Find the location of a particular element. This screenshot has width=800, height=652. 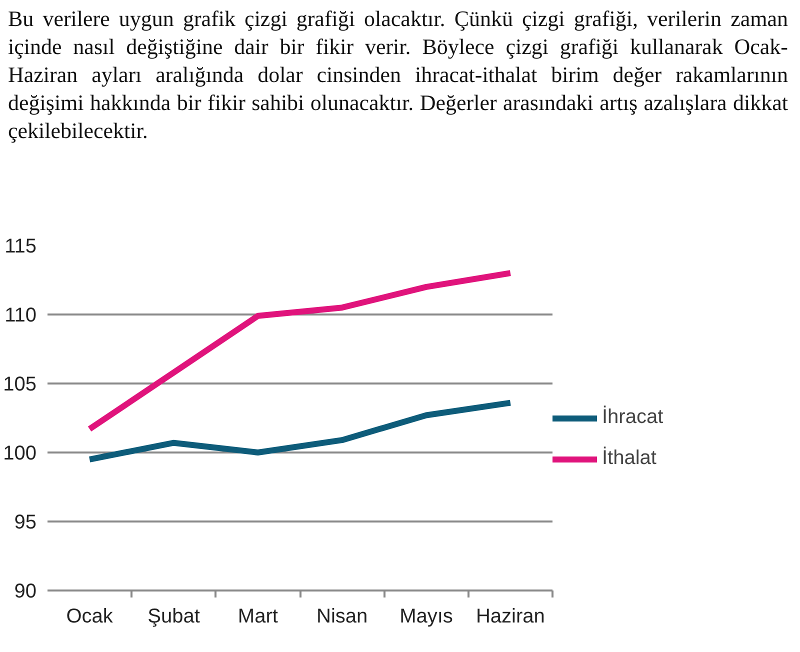

legend-label: İhracat is located at coordinates (633, 417).